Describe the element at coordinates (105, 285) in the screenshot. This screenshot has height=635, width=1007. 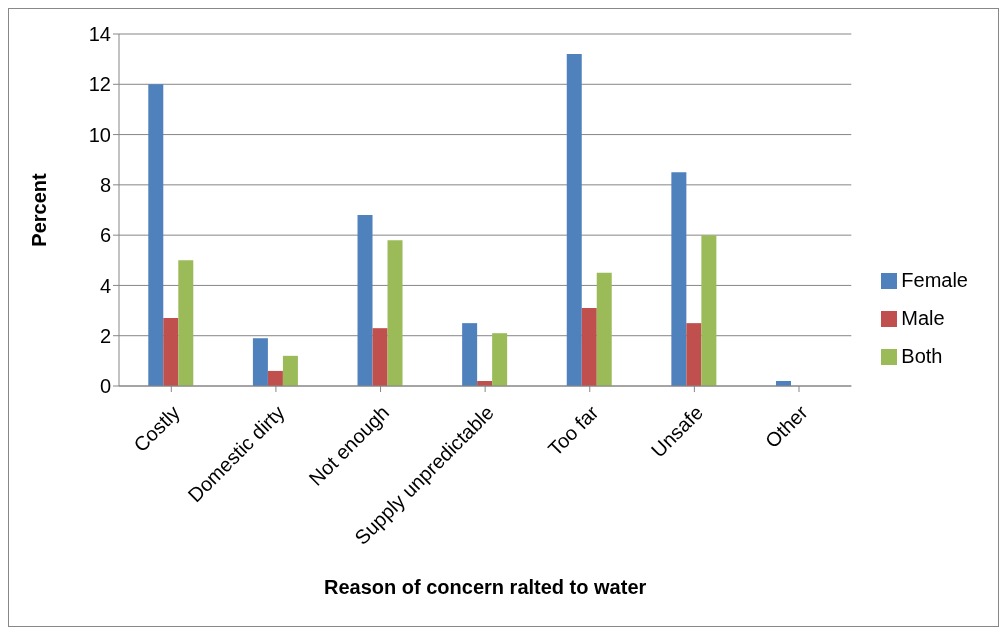
I see `y-tick-label: 4` at that location.